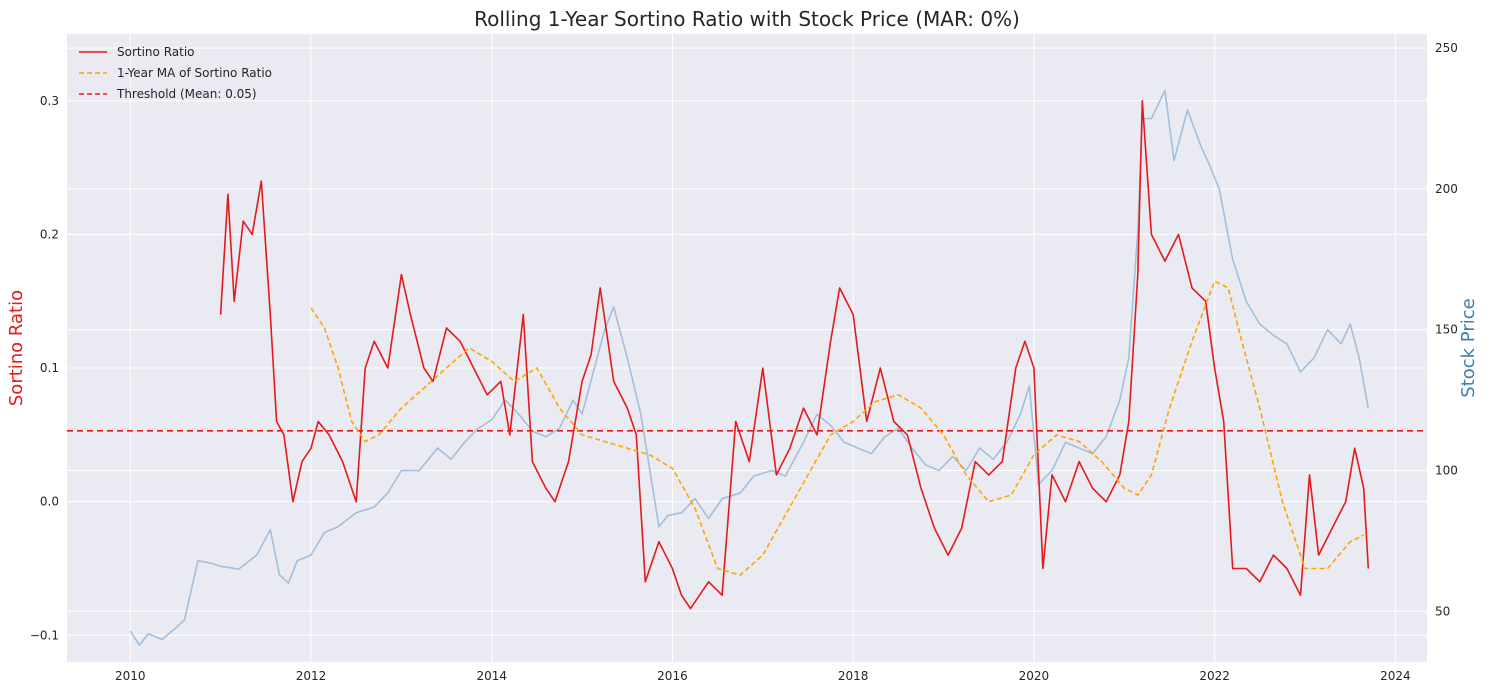 The height and width of the screenshot is (690, 1490). Describe the element at coordinates (1442, 611) in the screenshot. I see `y-right-tick-label: 50` at that location.